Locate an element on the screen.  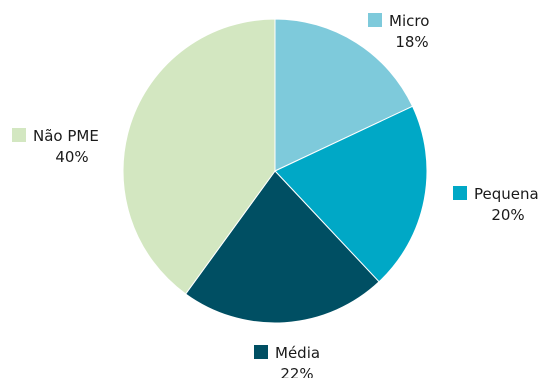
pie-slice-micro is located at coordinates (344, 95).